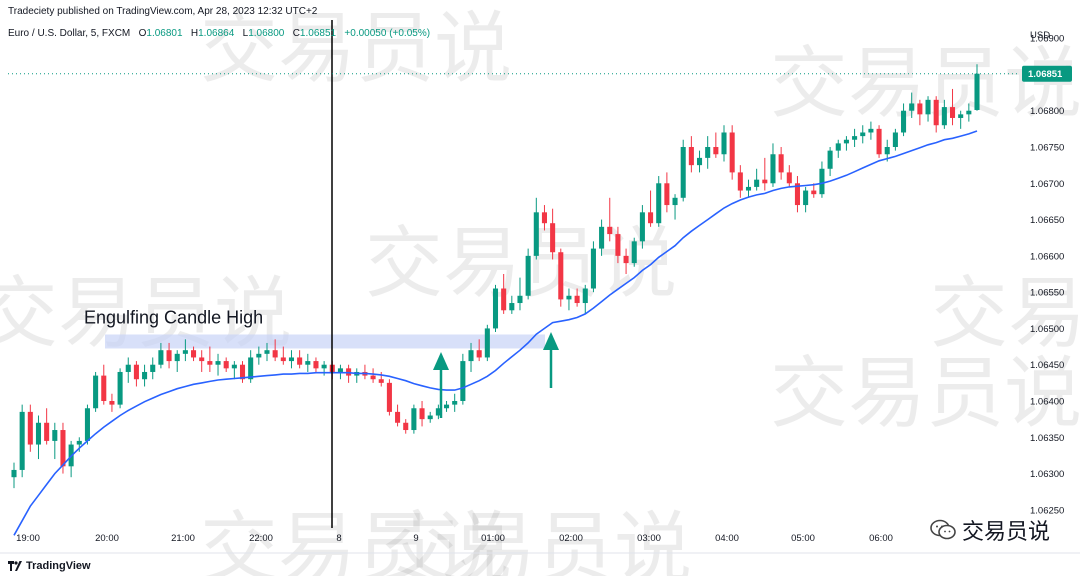  What do you see at coordinates (521, 264) in the screenshot?
I see `background-watermark-text: 交易员说` at bounding box center [521, 264].